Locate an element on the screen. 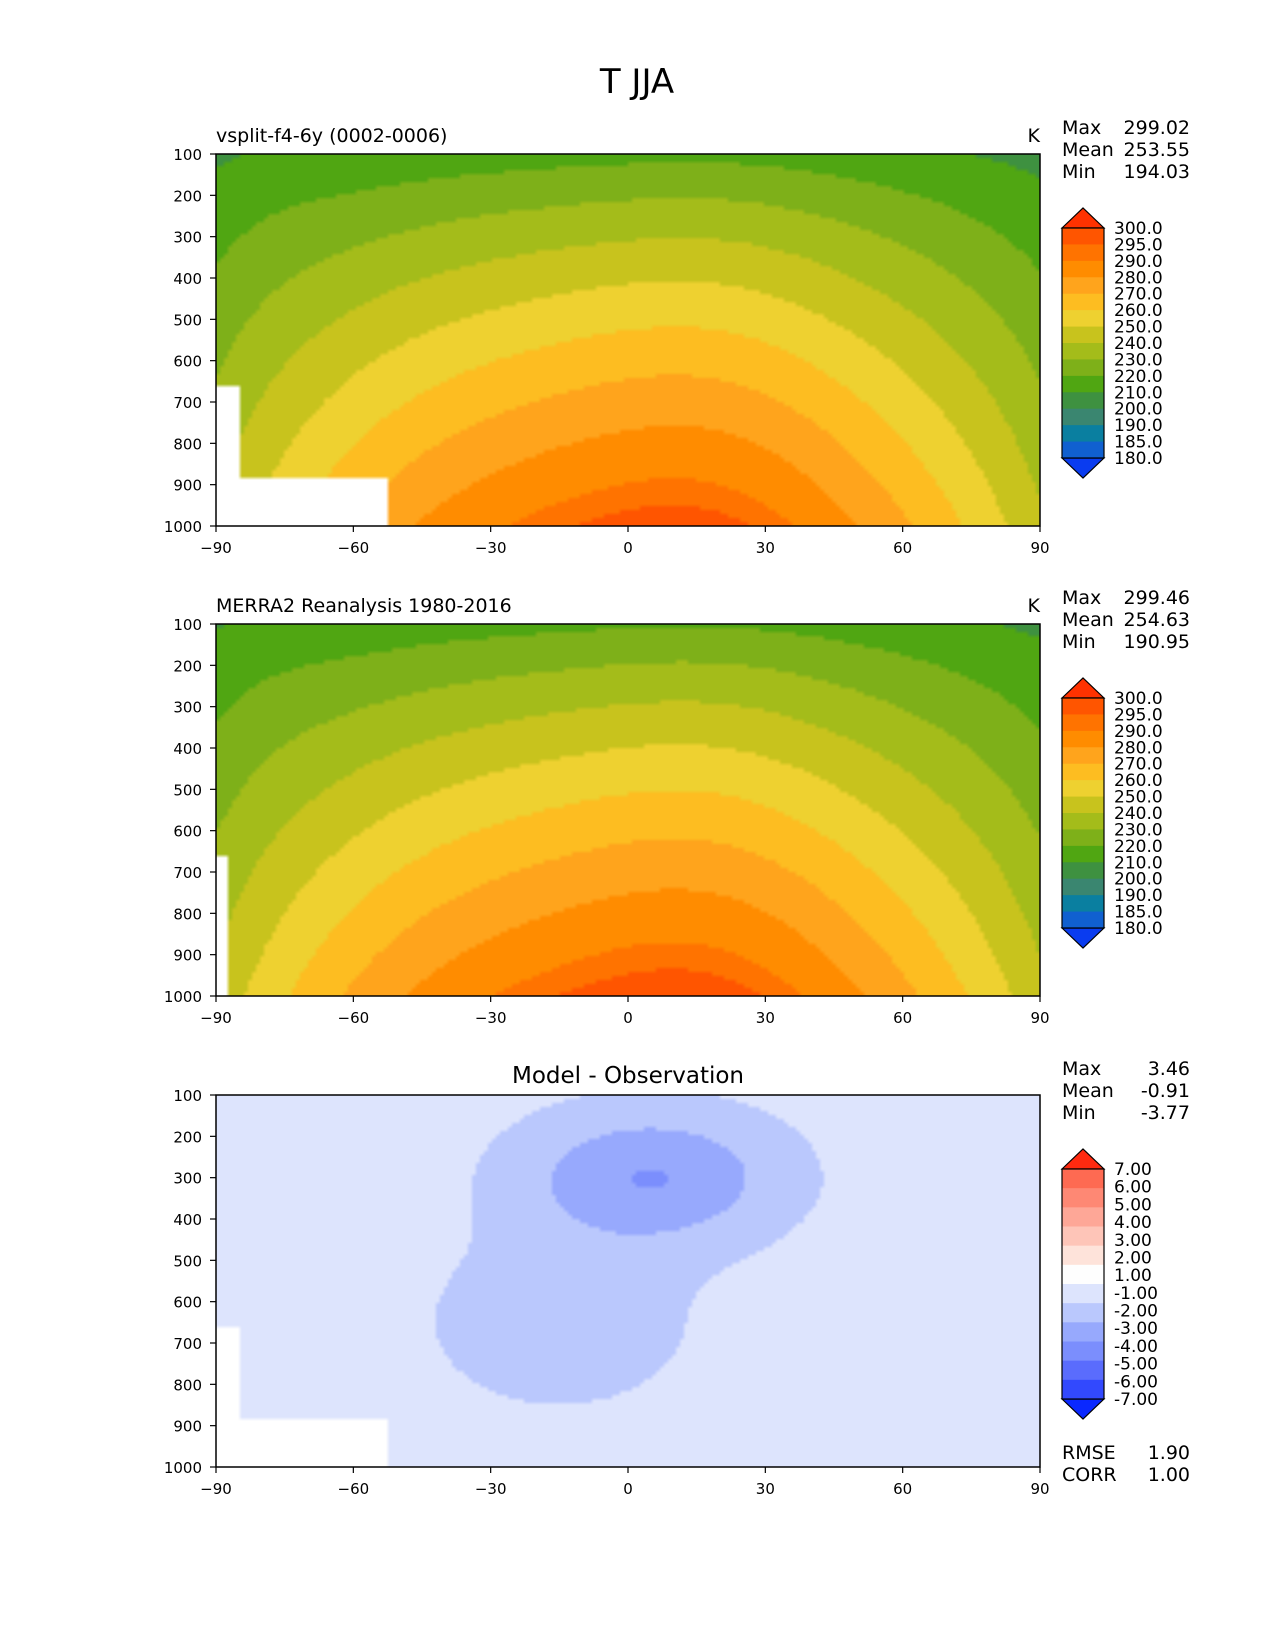 The width and height of the screenshot is (1275, 1650). colorbar-label: 3.00 is located at coordinates (1133, 1241).